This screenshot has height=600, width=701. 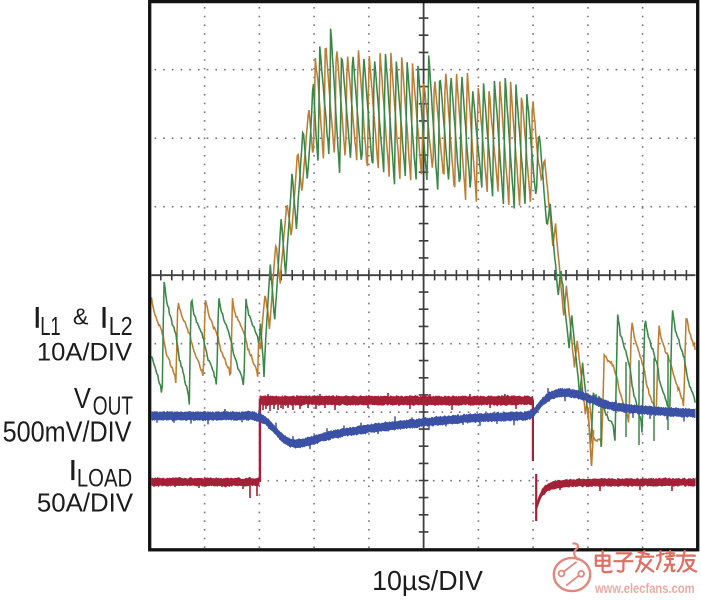 I want to click on svg-text: 10A/DIV, so click(x=84, y=352).